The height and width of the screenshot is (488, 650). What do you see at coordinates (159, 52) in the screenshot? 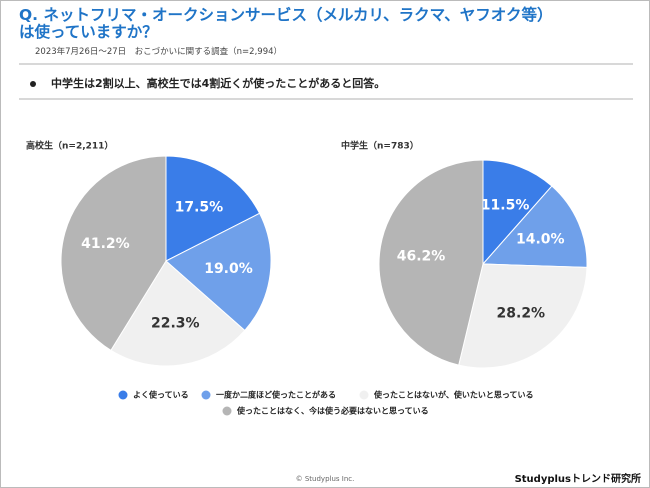
I see `subtitle: 2023年7月26日～27日 おこづかいに関する調査（n=2,994）` at bounding box center [159, 52].